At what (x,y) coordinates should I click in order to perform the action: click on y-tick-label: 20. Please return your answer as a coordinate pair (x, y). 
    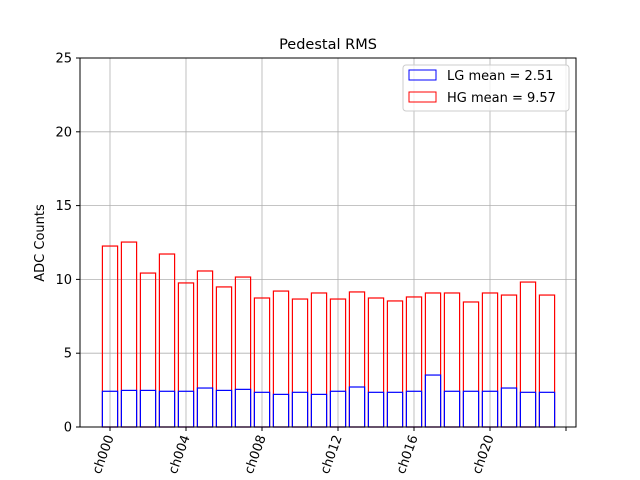
    Looking at the image, I should click on (63, 132).